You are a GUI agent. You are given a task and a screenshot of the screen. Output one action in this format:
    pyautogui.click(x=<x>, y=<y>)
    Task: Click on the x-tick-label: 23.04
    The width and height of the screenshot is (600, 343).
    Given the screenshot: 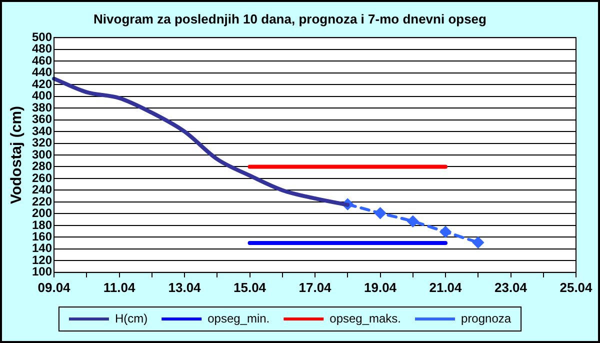 What is the action you would take?
    pyautogui.click(x=511, y=287)
    